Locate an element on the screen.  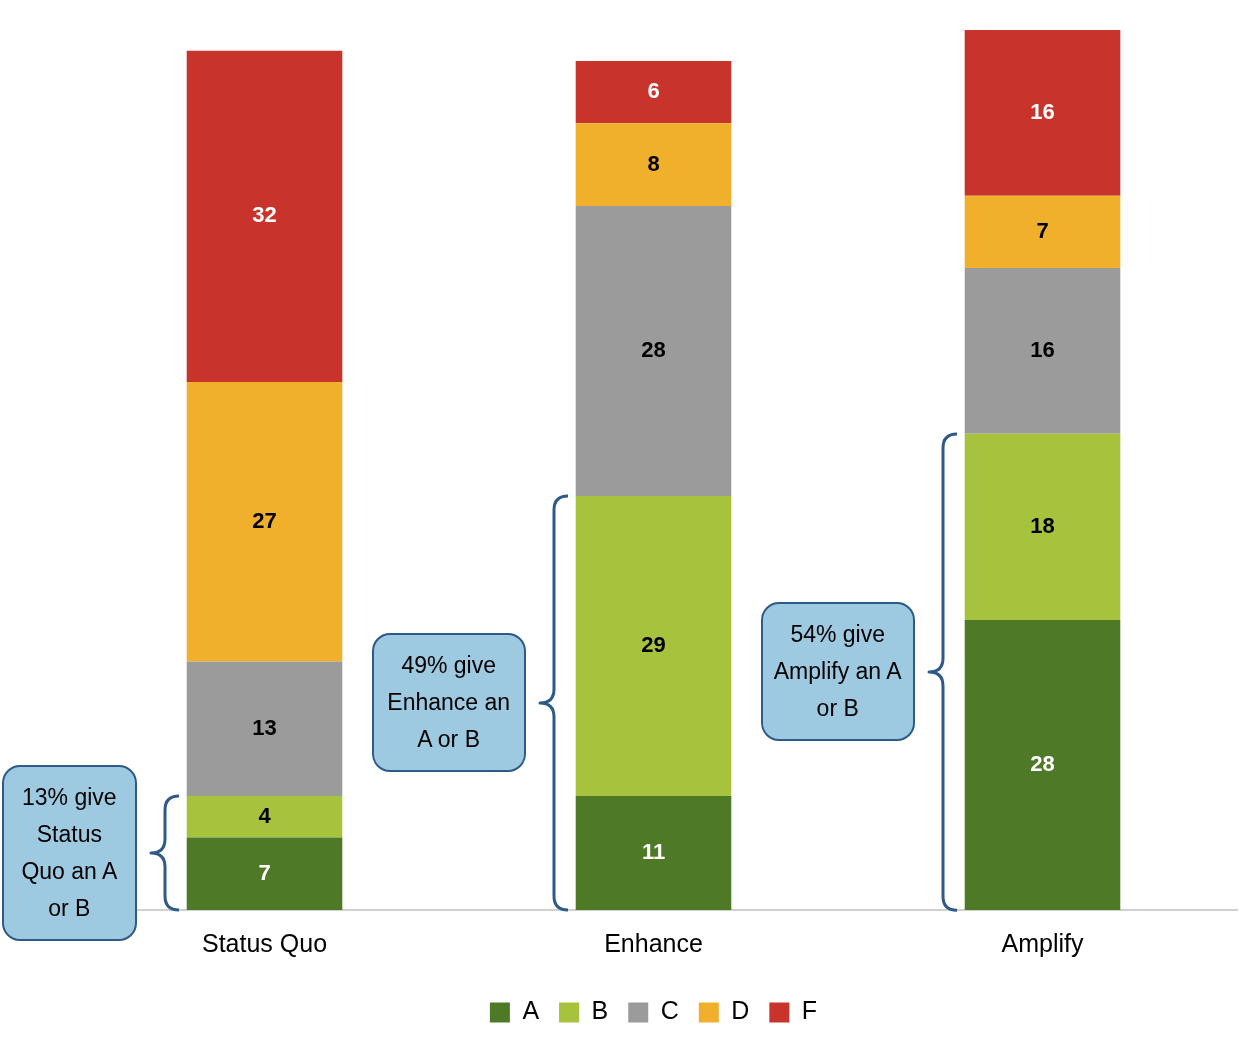
x-tick-label: Status Quo is located at coordinates (264, 942).